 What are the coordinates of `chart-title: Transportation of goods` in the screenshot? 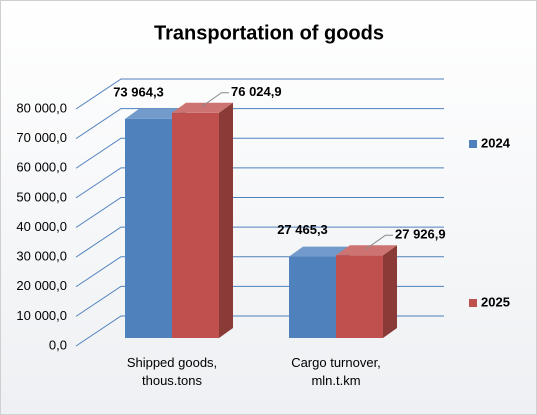 It's located at (269, 33).